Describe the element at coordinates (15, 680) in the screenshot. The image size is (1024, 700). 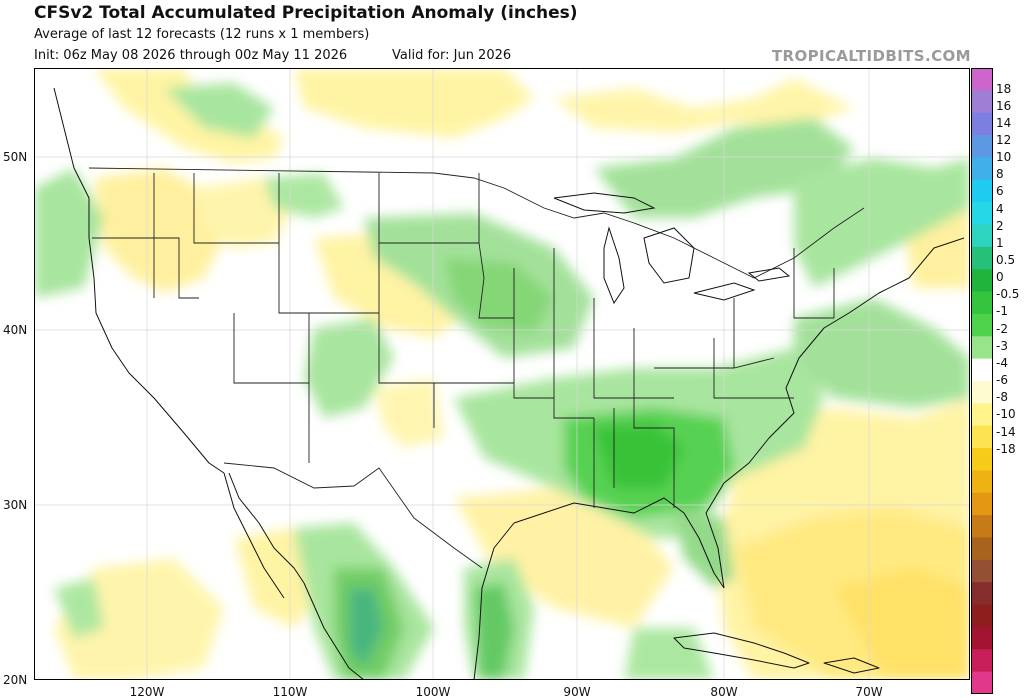
I see `latitude-label: 20N` at that location.